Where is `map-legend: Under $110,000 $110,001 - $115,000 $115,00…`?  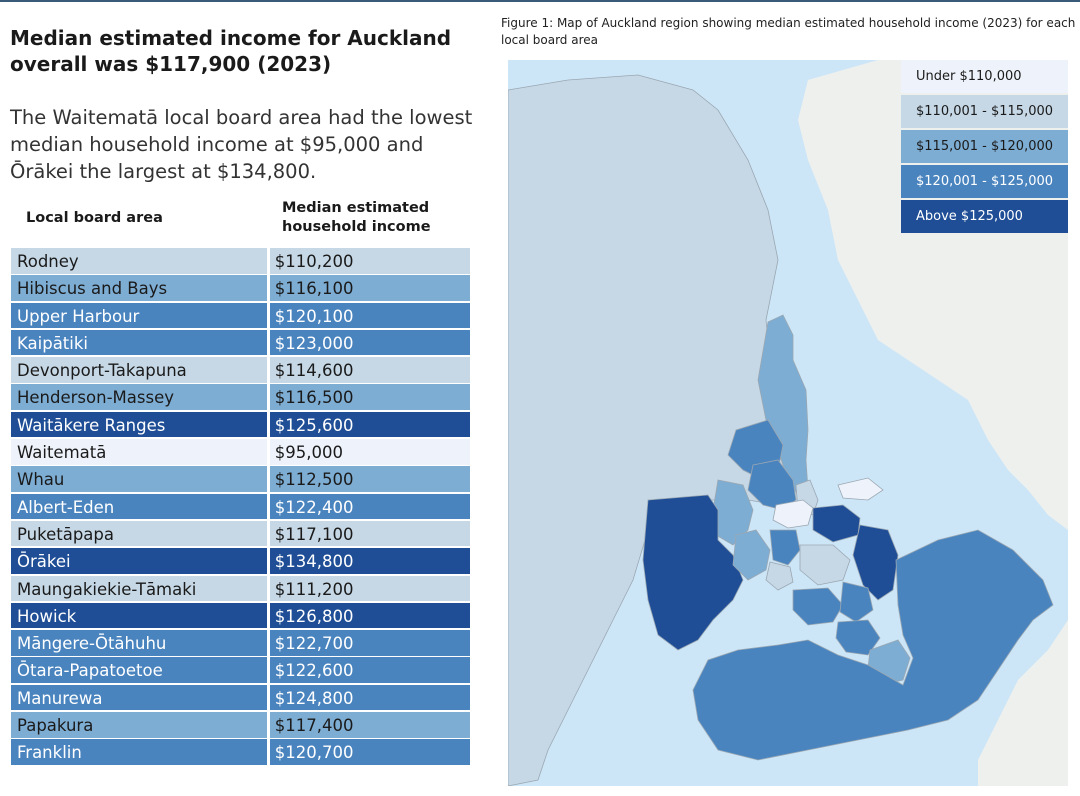
map-legend: Under $110,000 $110,001 - $115,000 $115,00… is located at coordinates (984, 147).